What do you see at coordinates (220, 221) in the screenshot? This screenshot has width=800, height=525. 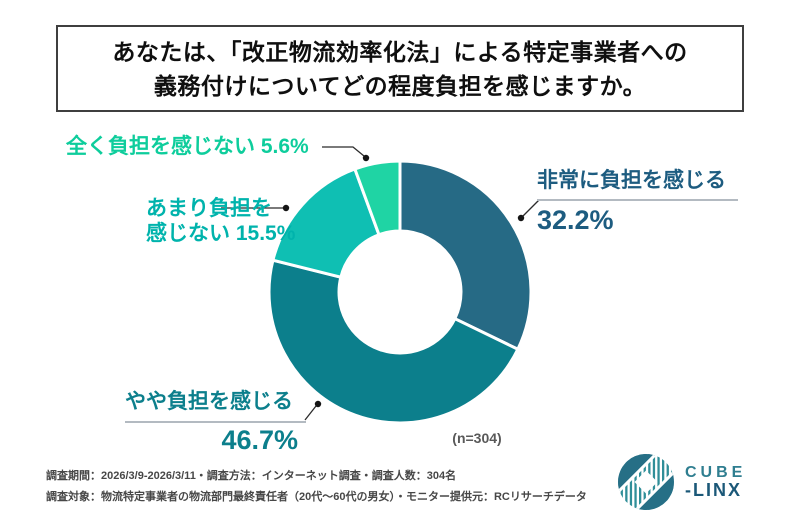 I see `callout-label-not-much: あまり負担を 感じない 15.5%` at bounding box center [220, 221].